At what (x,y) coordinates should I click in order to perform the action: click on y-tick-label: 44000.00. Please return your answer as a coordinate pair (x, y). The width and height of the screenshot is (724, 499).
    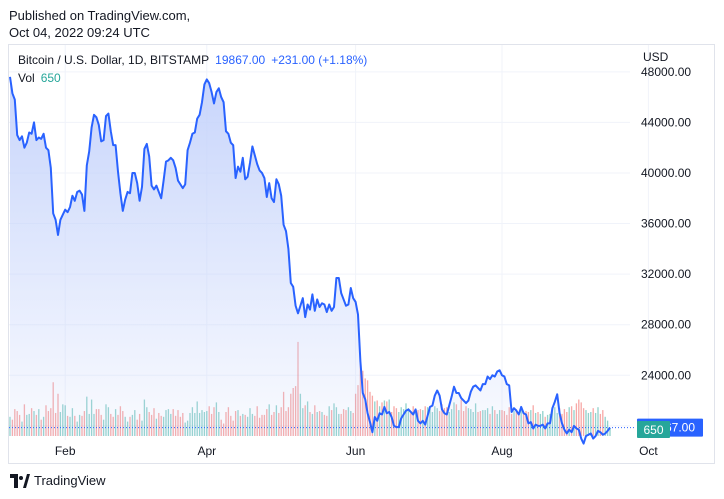
    Looking at the image, I should click on (666, 122).